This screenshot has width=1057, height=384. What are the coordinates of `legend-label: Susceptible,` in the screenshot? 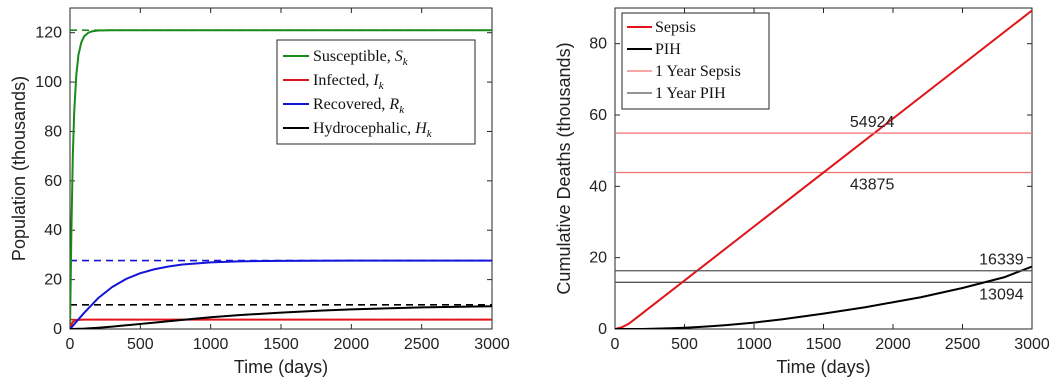 It's located at (354, 56).